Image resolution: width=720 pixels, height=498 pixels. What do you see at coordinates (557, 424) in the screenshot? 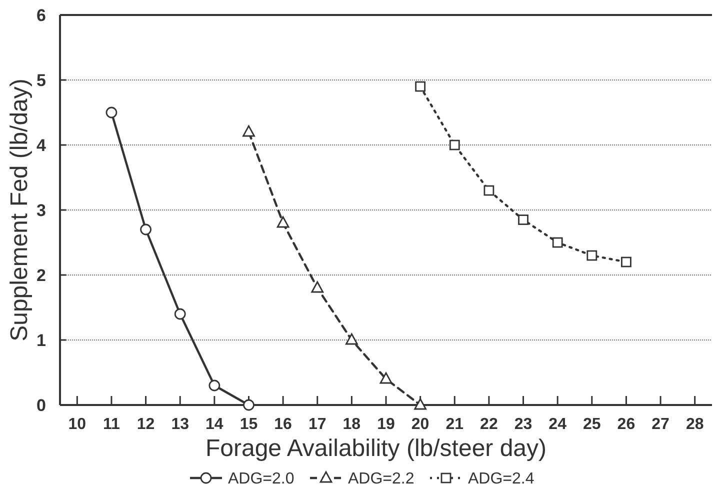
I see `x-tick-label: 24` at bounding box center [557, 424].